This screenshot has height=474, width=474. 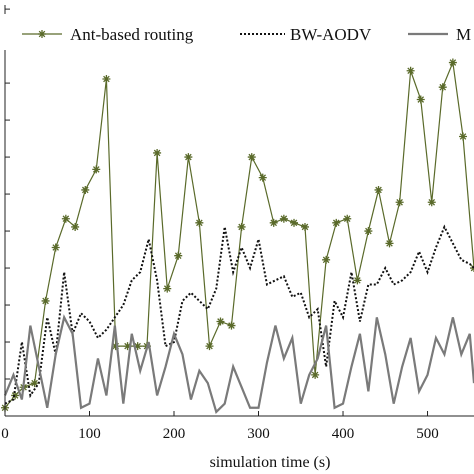 I want to click on legend: Ant-based routing BW-AODV M, so click(x=237, y=32).